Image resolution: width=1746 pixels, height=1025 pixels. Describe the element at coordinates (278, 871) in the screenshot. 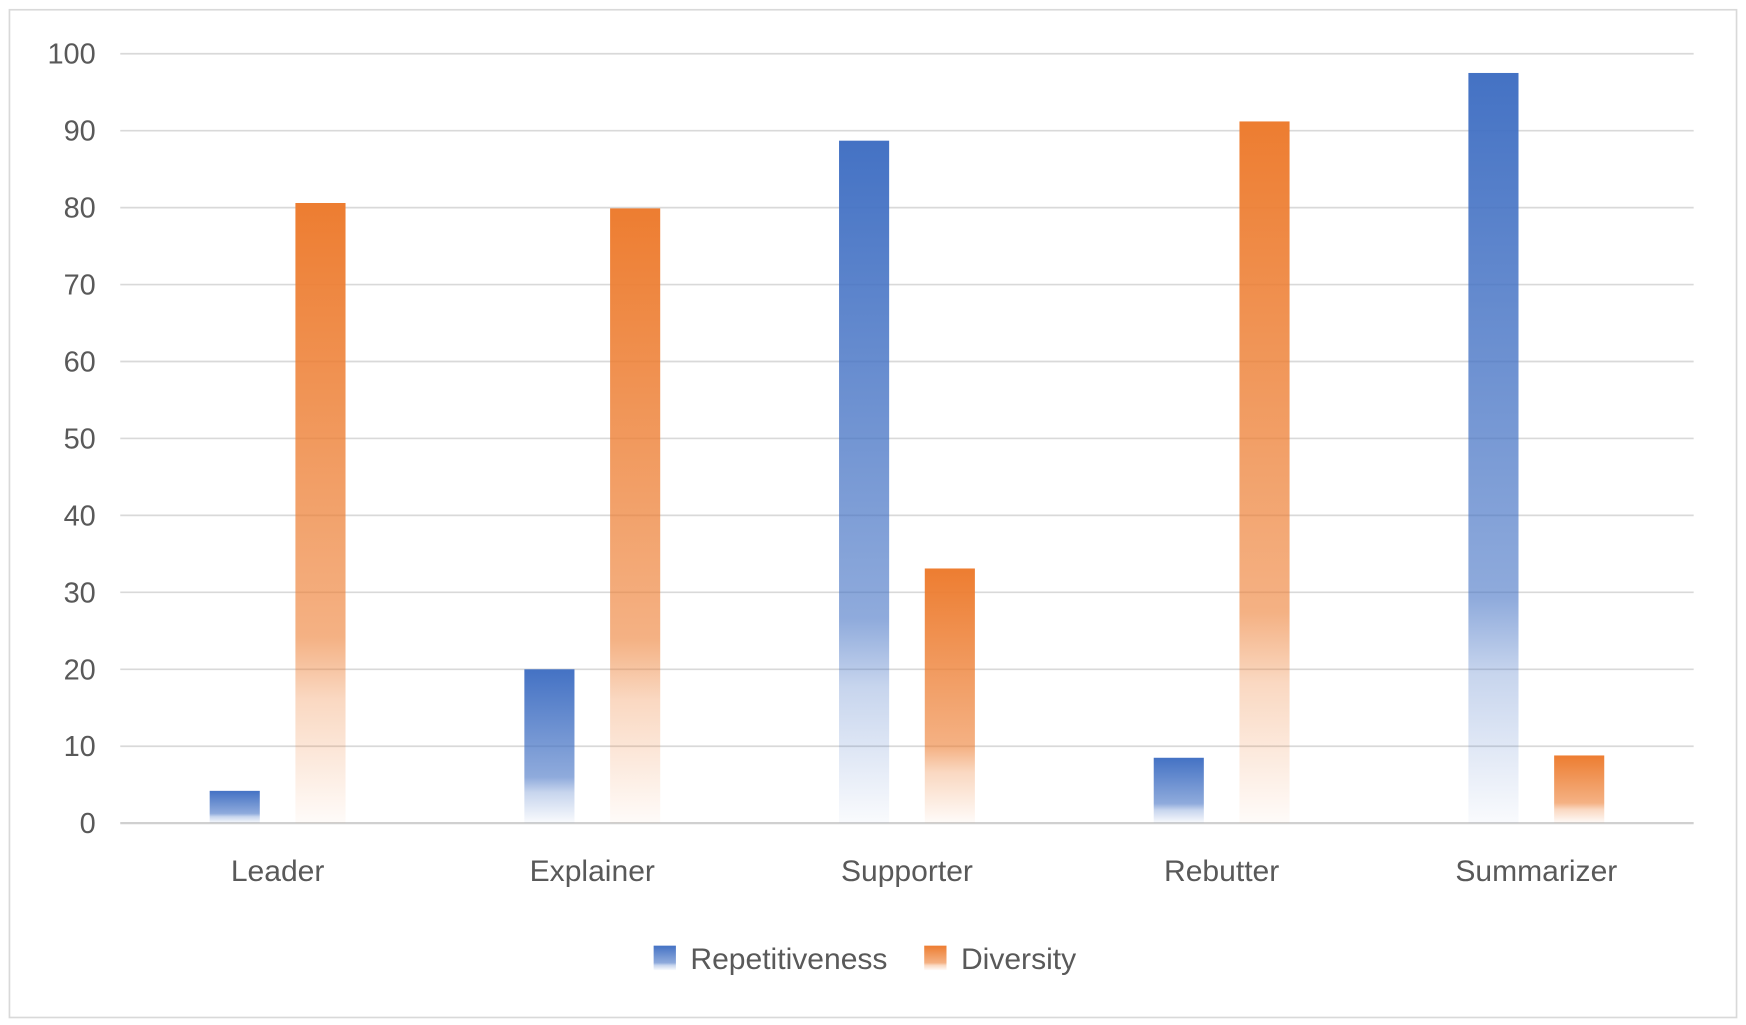

I see `x-tick-label: Leader` at that location.